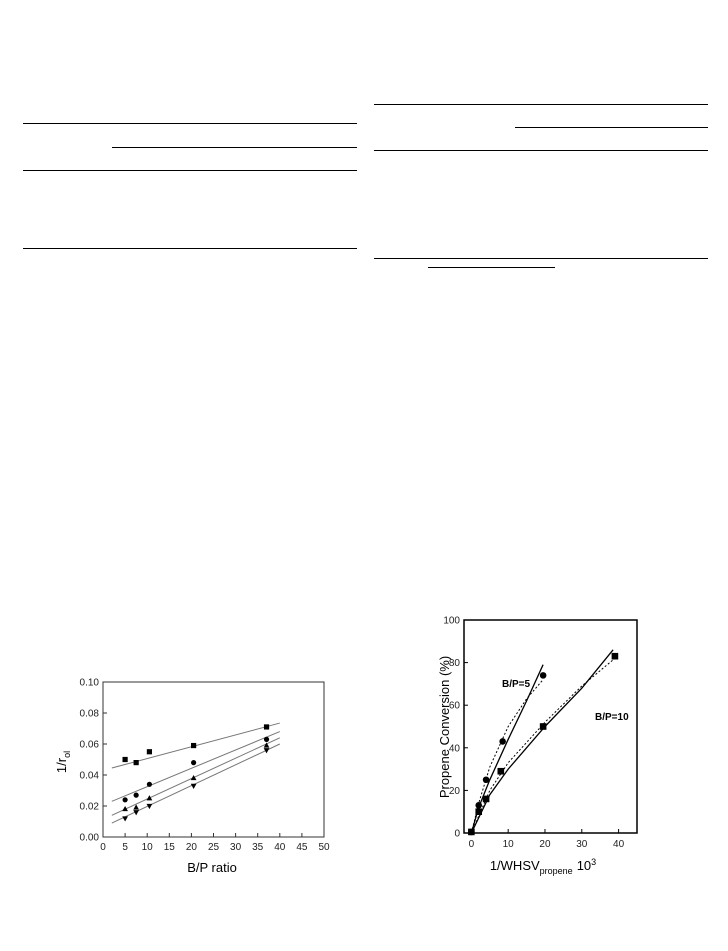  I want to click on y-tick-label: 0.08, so click(90, 714).